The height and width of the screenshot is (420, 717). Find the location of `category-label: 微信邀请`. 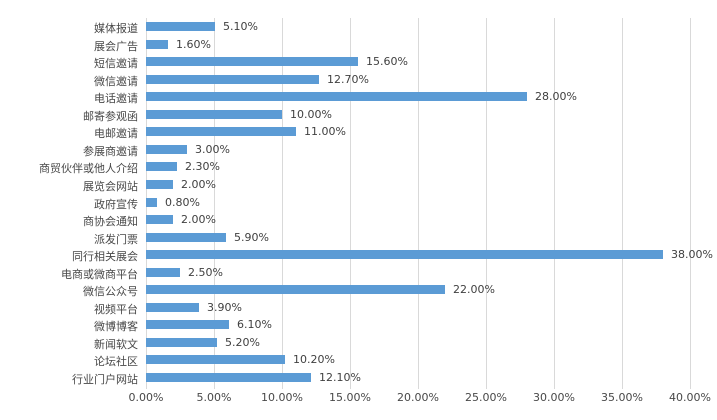

category-label: 微信邀请 is located at coordinates (116, 81).